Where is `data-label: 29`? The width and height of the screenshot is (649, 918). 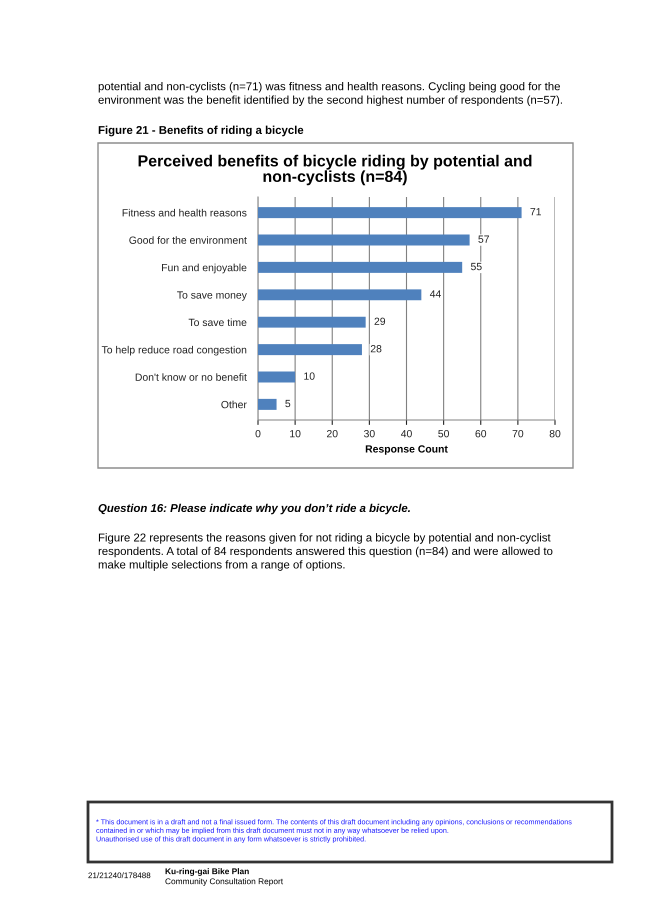 data-label: 29 is located at coordinates (380, 321).